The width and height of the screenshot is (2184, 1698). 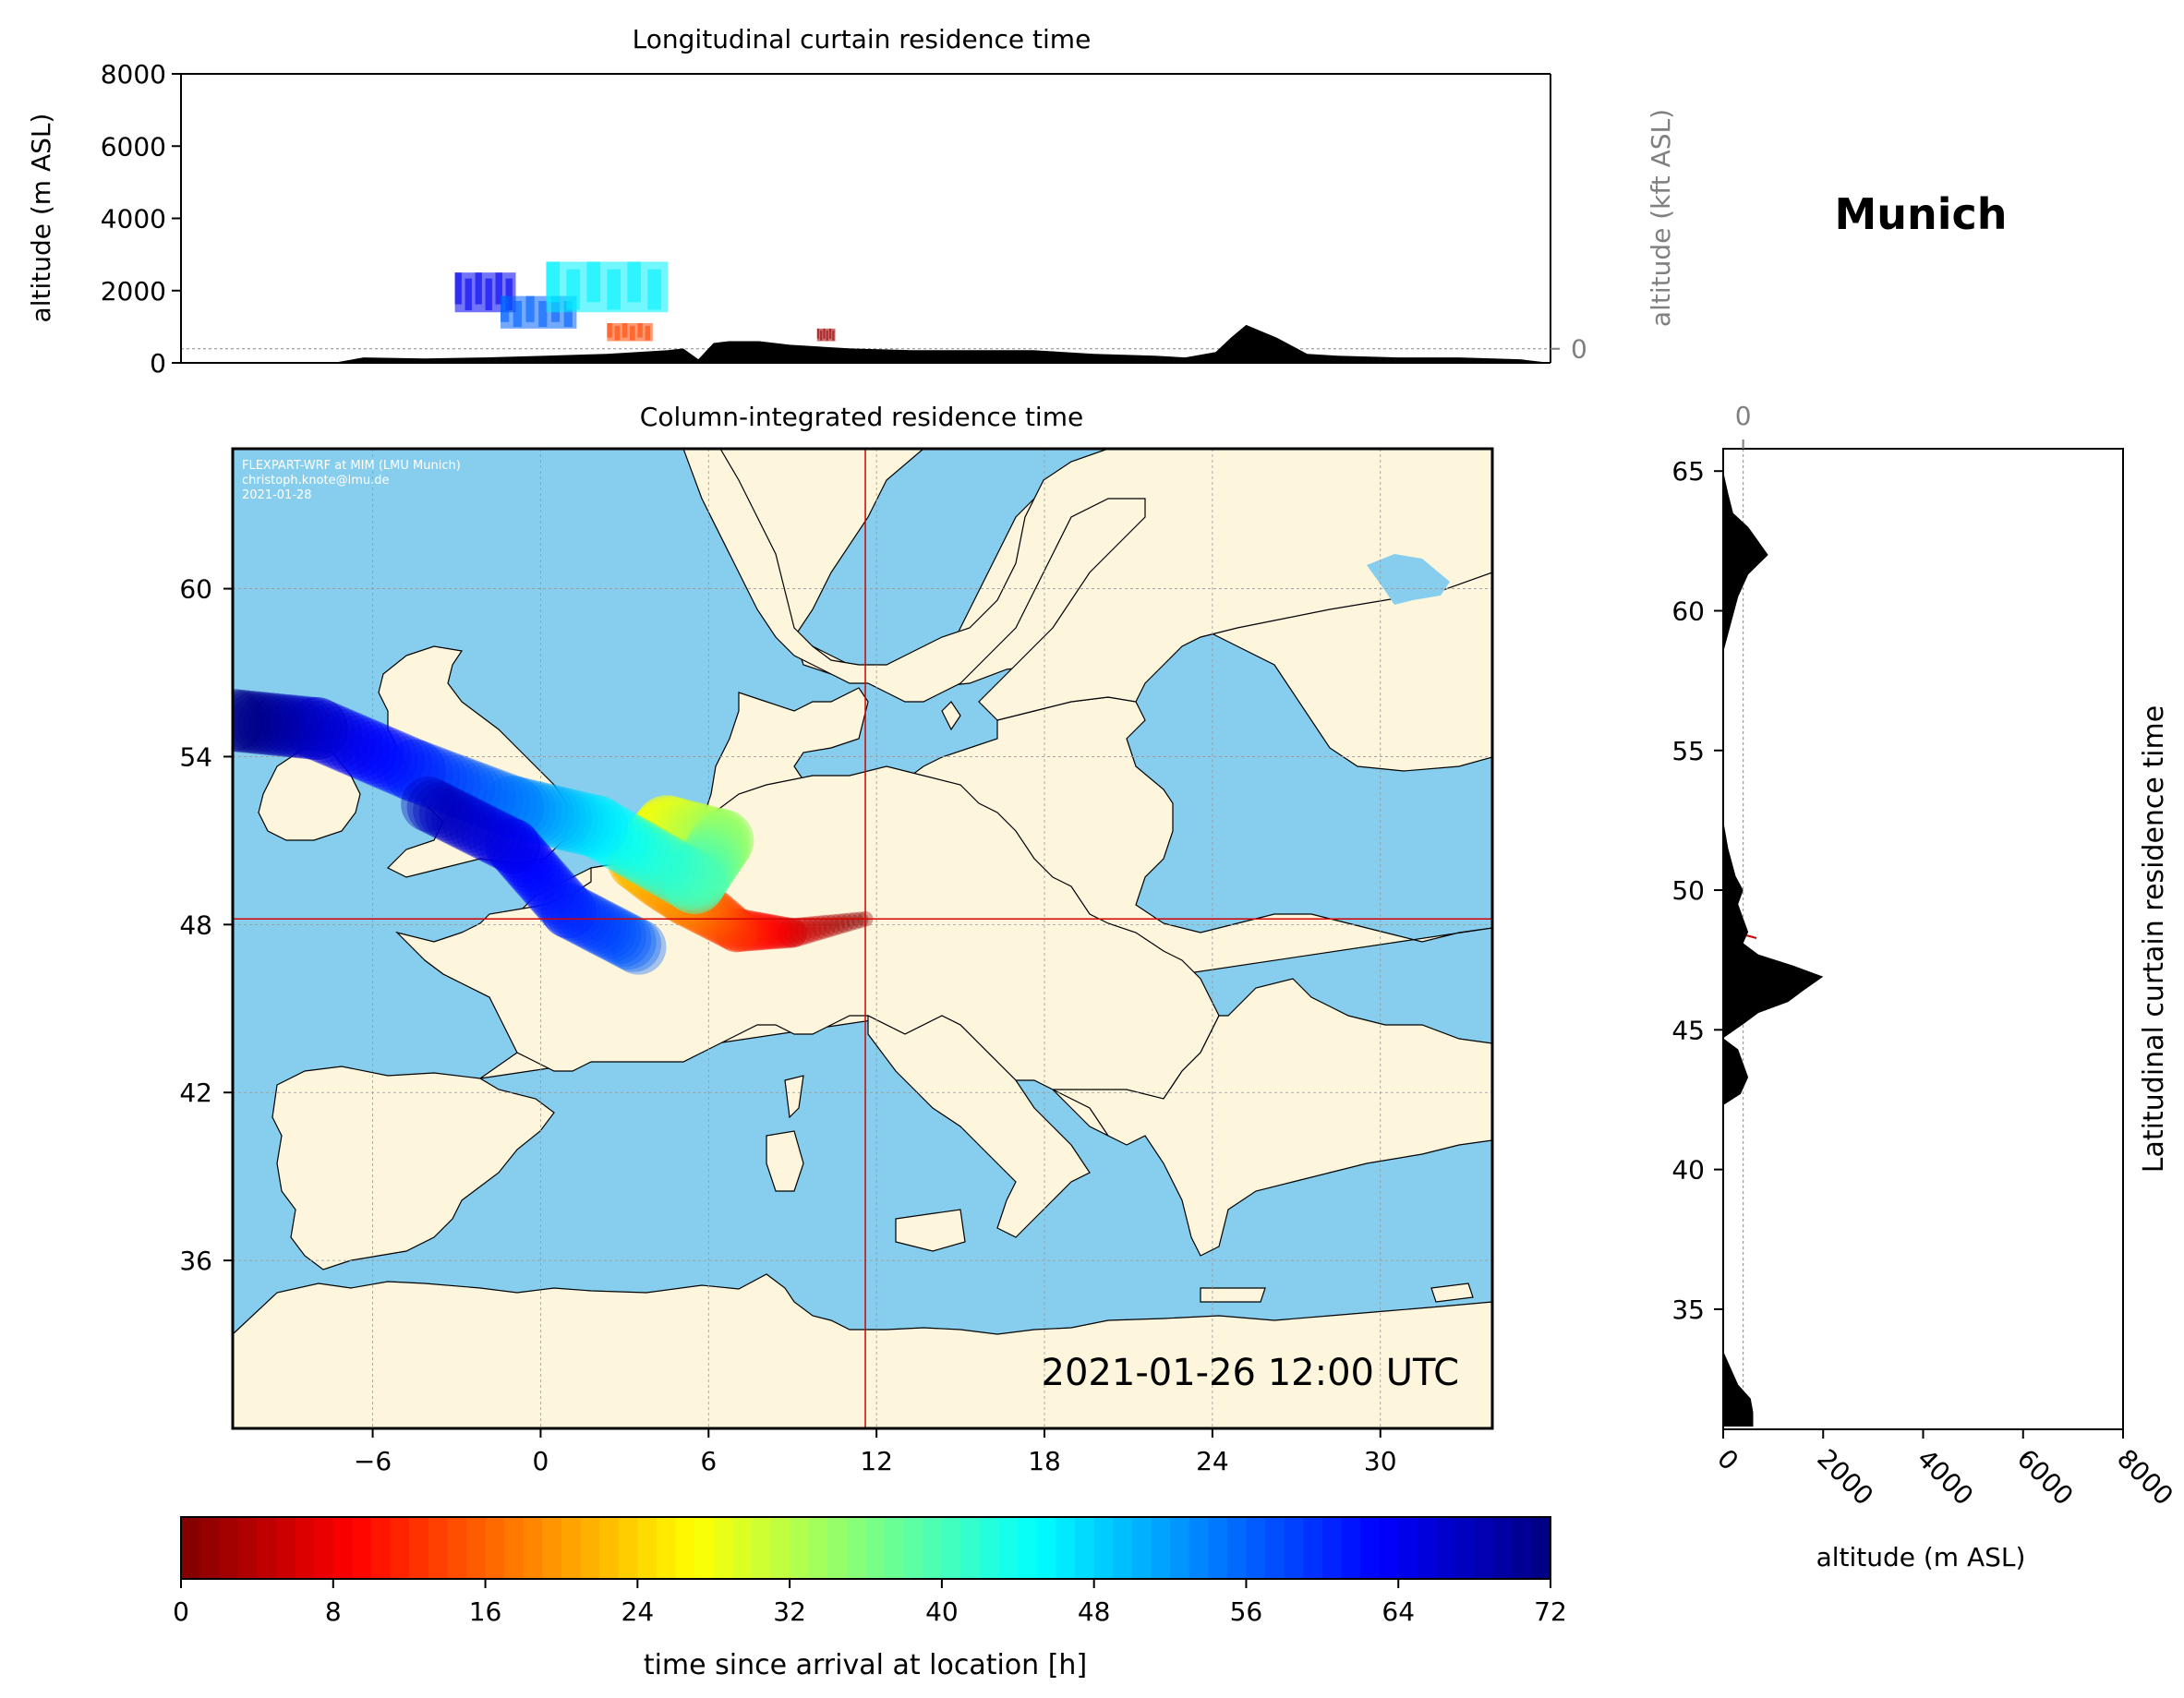 What do you see at coordinates (951, 716) in the screenshot?
I see `gotland` at bounding box center [951, 716].